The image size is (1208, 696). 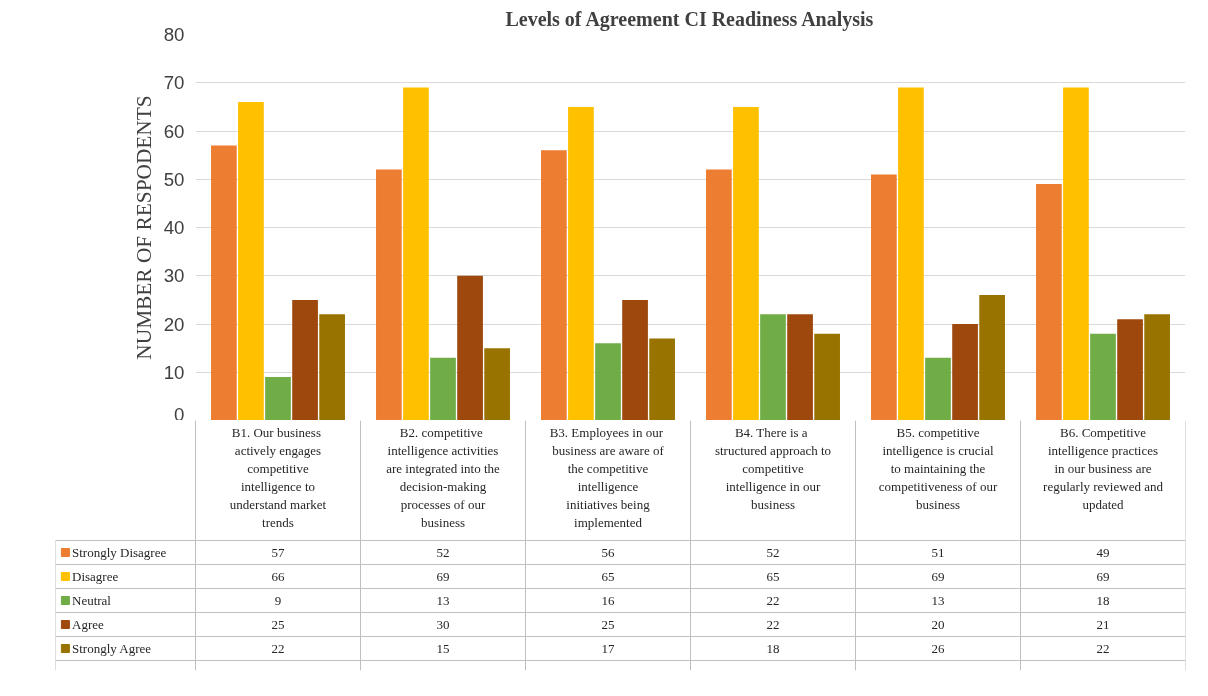 I want to click on legend-label: Strongly Agree, so click(x=112, y=648).